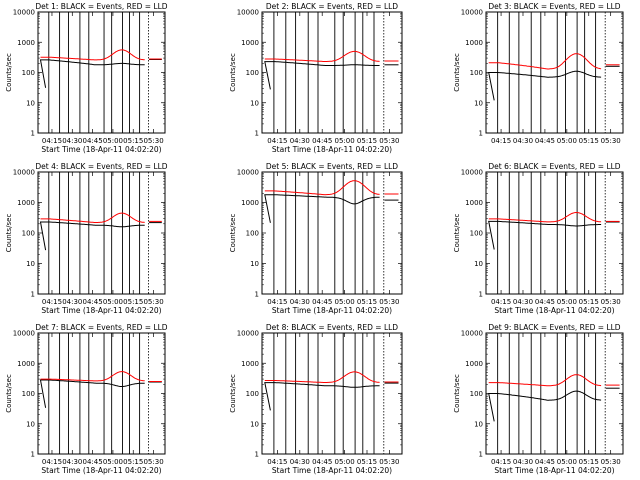 The image size is (640, 480). What do you see at coordinates (554, 327) in the screenshot?
I see `chart-title: Det 9: BLACK = Events, RED = LLD` at bounding box center [554, 327].